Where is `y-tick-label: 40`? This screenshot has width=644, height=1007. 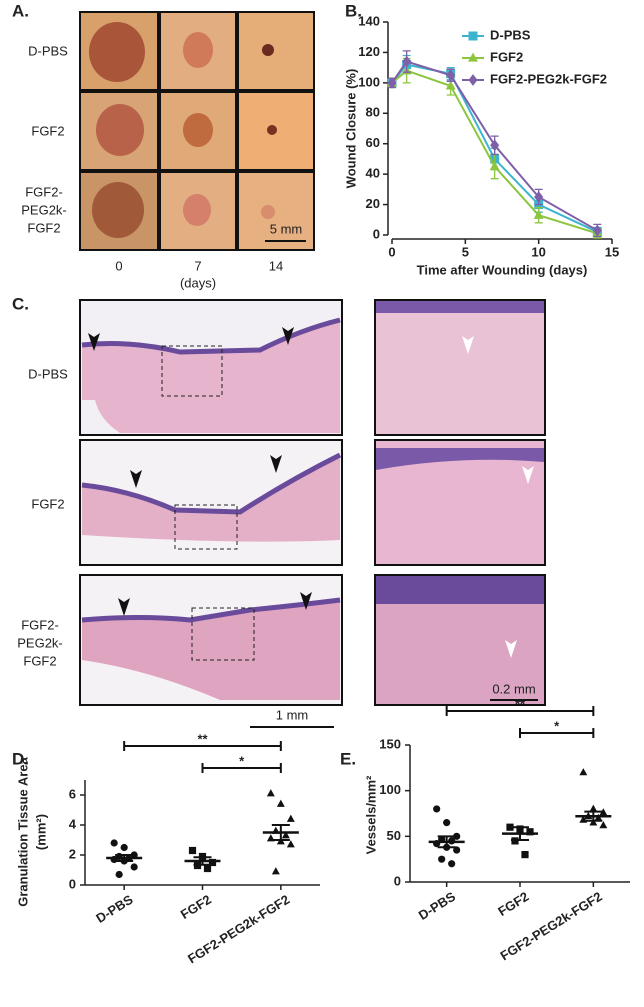 y-tick-label: 40 is located at coordinates (373, 173).